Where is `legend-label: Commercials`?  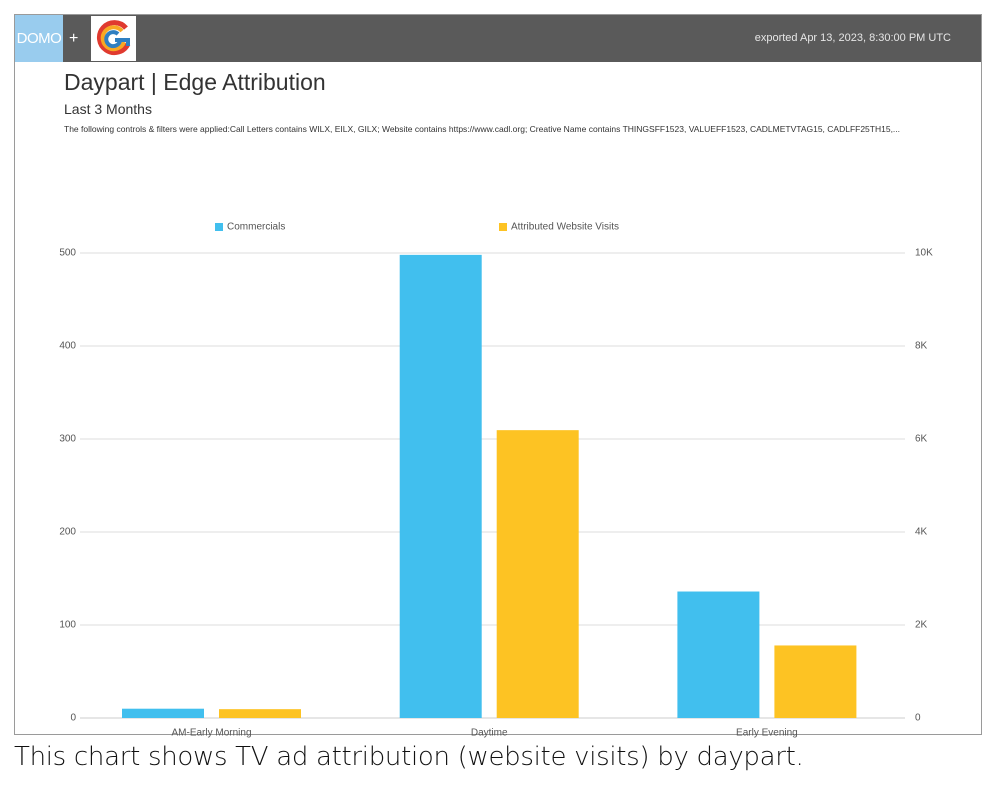 legend-label: Commercials is located at coordinates (256, 227).